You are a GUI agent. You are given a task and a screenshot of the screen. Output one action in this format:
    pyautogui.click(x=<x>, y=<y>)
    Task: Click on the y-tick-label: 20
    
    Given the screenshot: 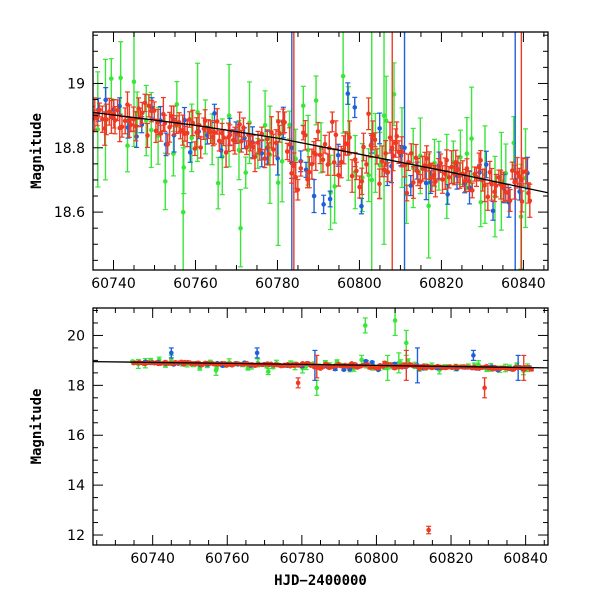 What is the action you would take?
    pyautogui.click(x=76, y=336)
    